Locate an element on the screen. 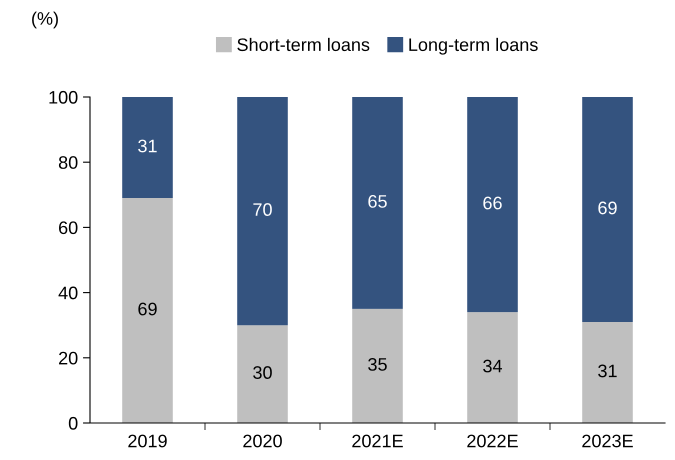 This screenshot has height=460, width=675. data-label: 66 is located at coordinates (492, 203).